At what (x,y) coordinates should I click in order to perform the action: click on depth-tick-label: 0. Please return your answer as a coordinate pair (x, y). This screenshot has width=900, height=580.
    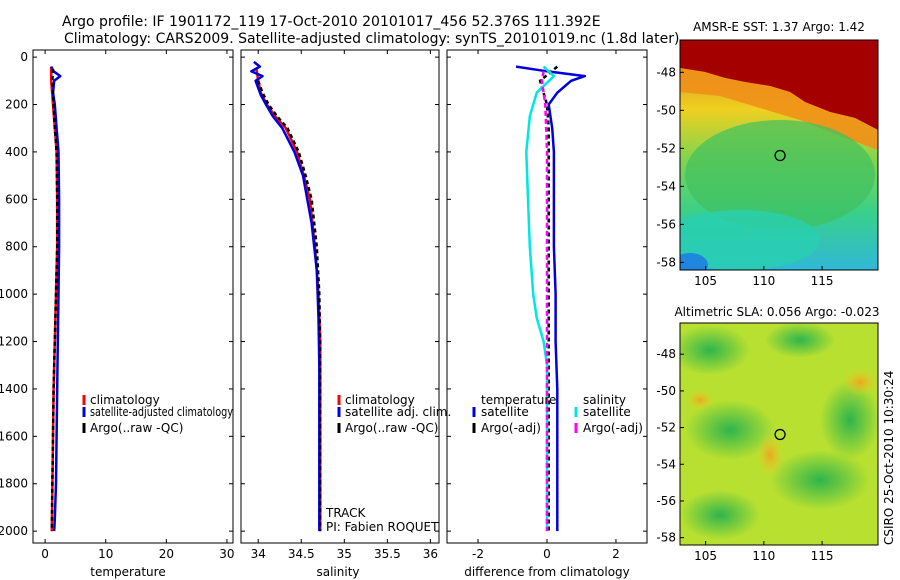
    Looking at the image, I should click on (24, 57).